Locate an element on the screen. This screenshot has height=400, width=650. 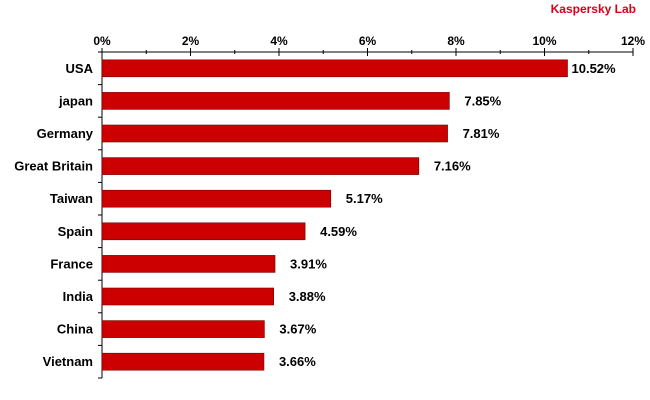
category-label: japan is located at coordinates (75, 100).